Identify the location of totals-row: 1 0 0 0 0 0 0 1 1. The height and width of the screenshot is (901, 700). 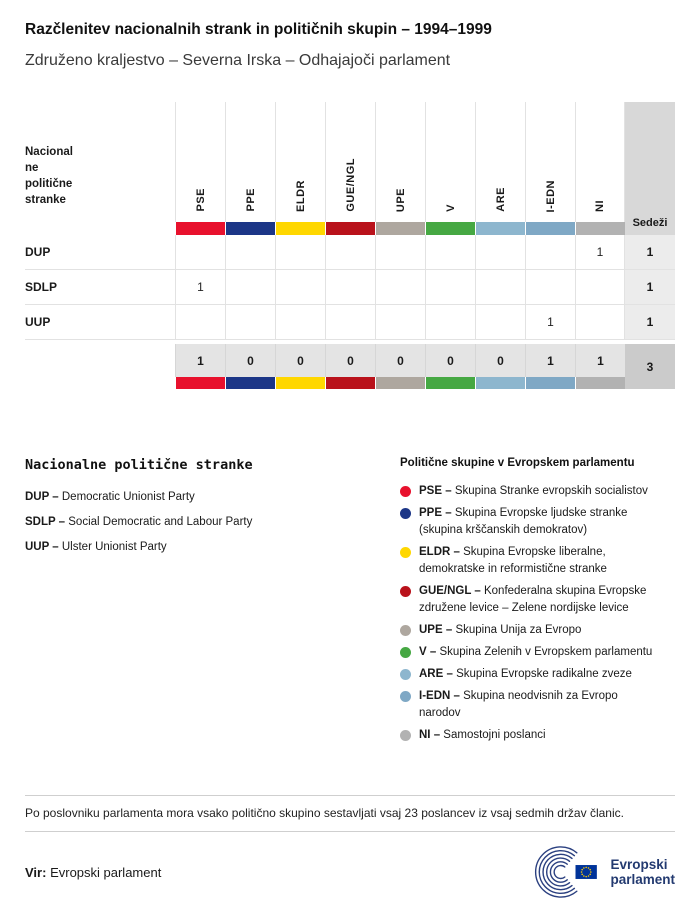
(350, 366).